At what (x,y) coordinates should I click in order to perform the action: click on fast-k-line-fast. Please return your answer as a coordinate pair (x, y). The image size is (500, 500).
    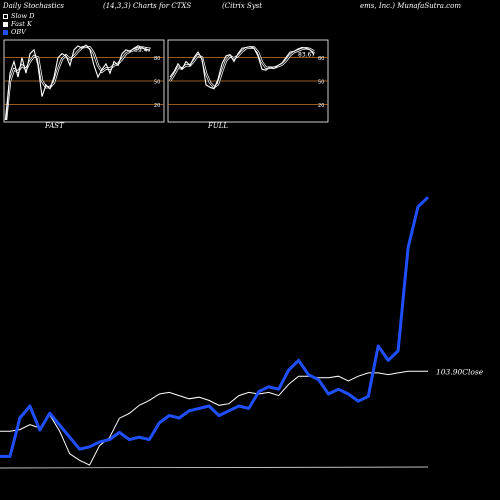
    Looking at the image, I should click on (78, 82).